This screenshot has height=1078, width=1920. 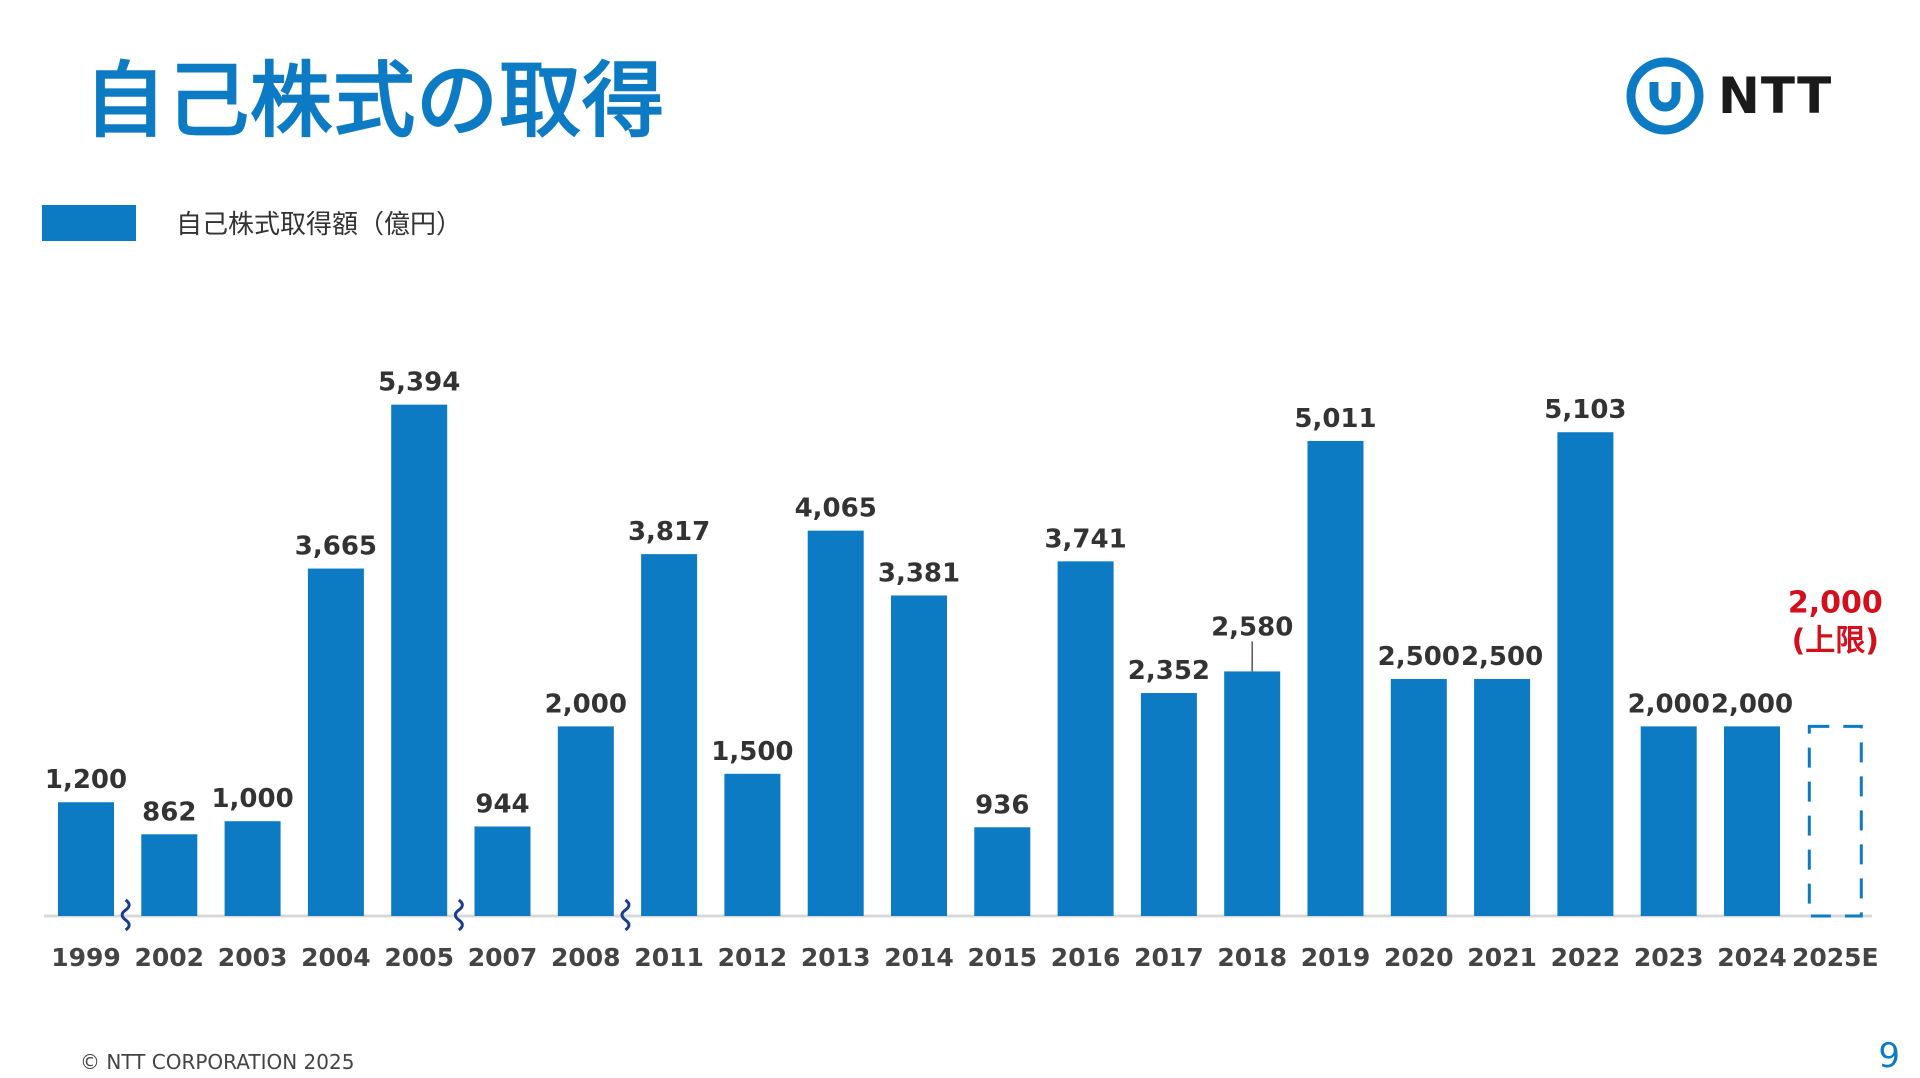 What do you see at coordinates (375, 101) in the screenshot?
I see `page-title: 自己株式の取得` at bounding box center [375, 101].